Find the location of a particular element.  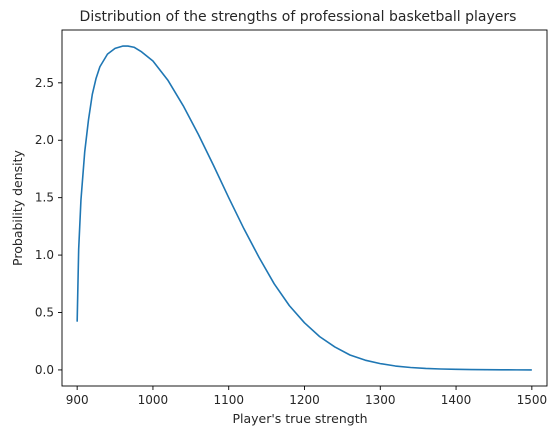

y-tick-label: 0.5 is located at coordinates (44, 313).